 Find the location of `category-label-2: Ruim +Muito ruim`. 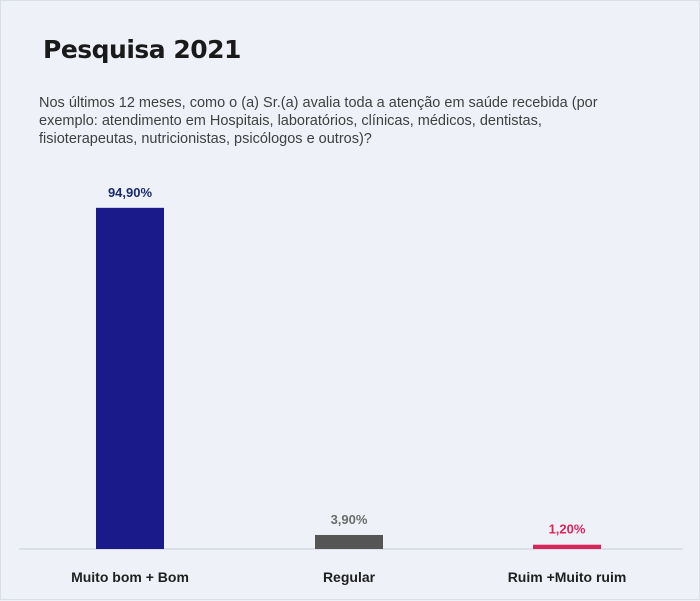

category-label-2: Ruim +Muito ruim is located at coordinates (567, 577).